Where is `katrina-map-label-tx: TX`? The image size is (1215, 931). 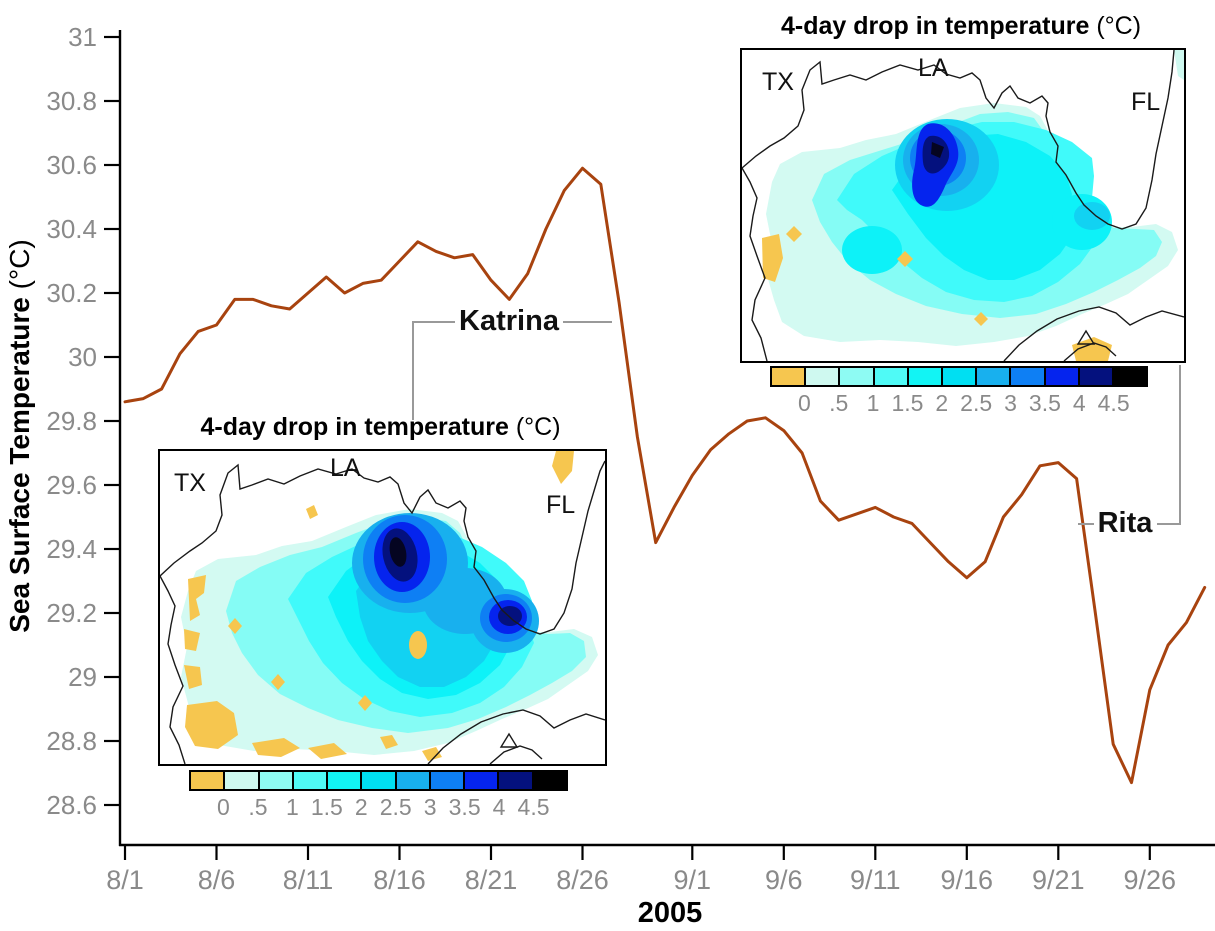
katrina-map-label-tx: TX is located at coordinates (190, 483).